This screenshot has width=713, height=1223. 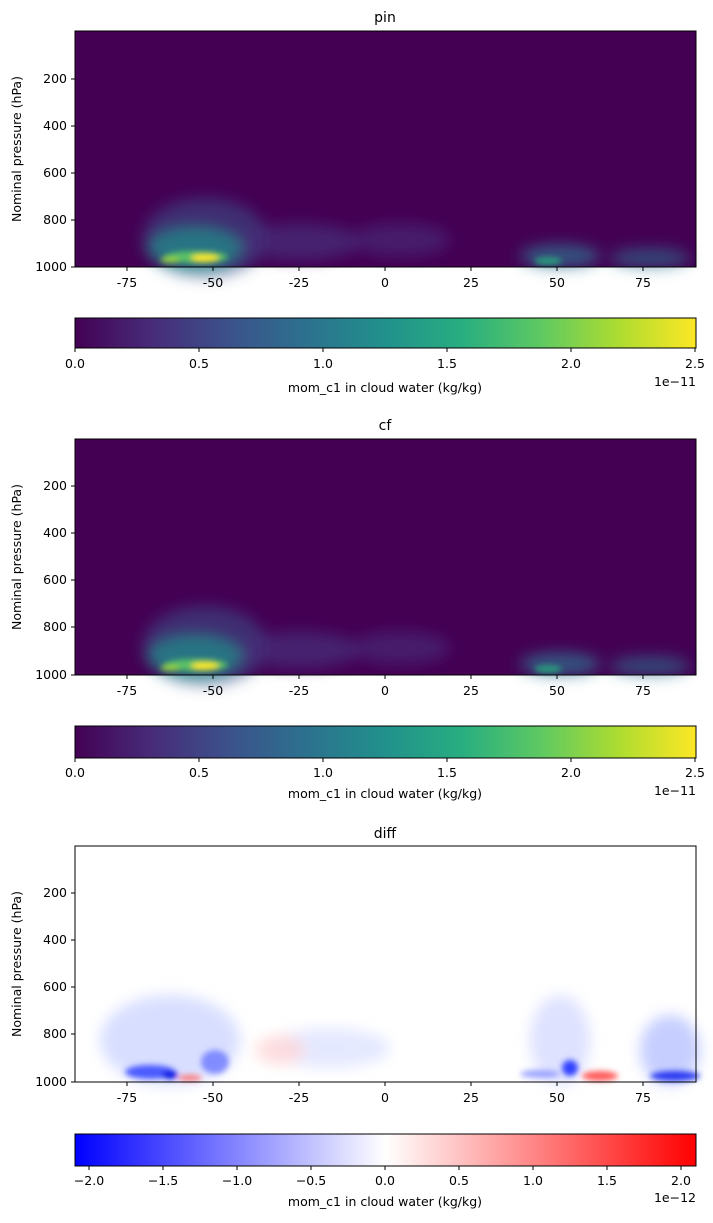 I want to click on colorbar-tick-label: −2.0, so click(x=89, y=1180).